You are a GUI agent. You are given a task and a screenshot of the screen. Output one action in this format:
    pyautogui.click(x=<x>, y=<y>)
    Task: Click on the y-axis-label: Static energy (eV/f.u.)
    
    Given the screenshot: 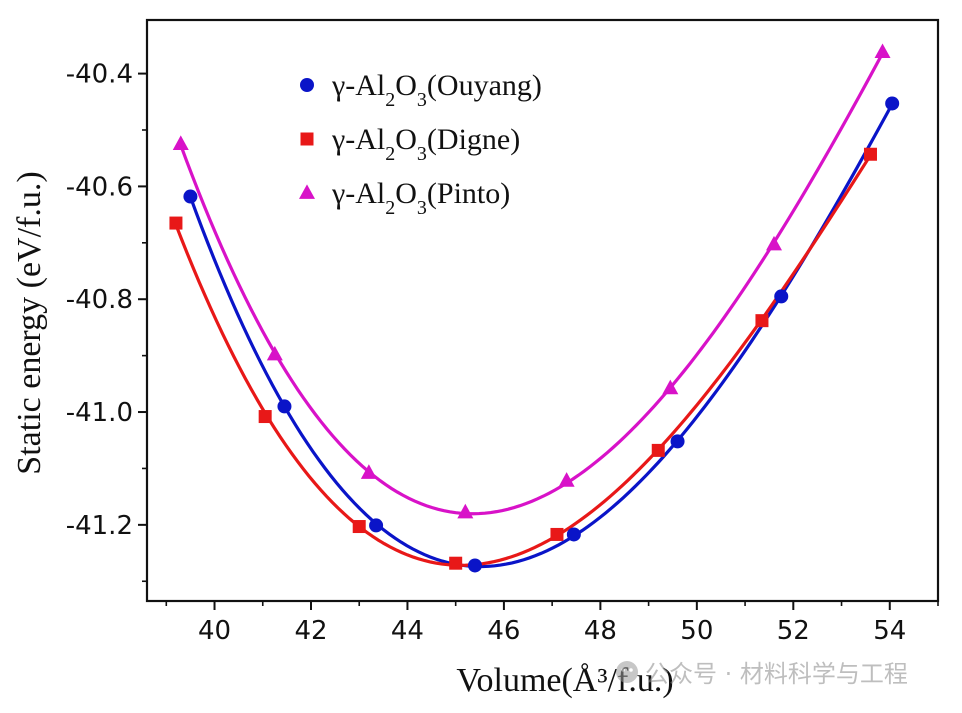 What is the action you would take?
    pyautogui.click(x=29, y=322)
    